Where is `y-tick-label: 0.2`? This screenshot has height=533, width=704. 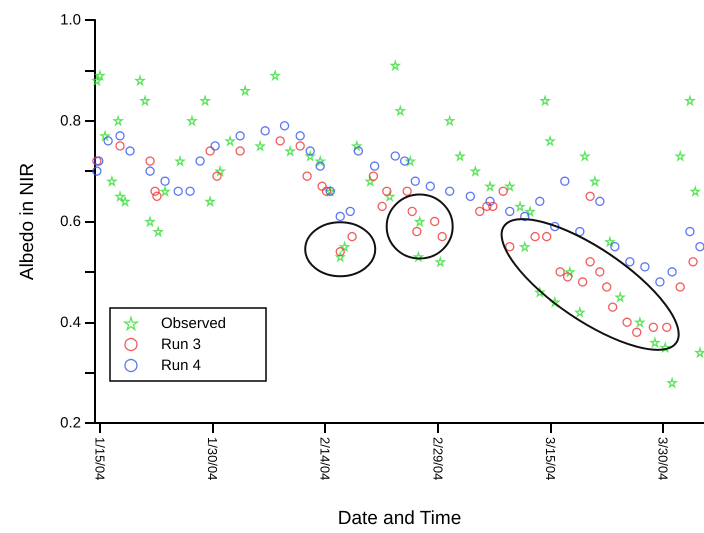 y-tick-label: 0.2 is located at coordinates (70, 423).